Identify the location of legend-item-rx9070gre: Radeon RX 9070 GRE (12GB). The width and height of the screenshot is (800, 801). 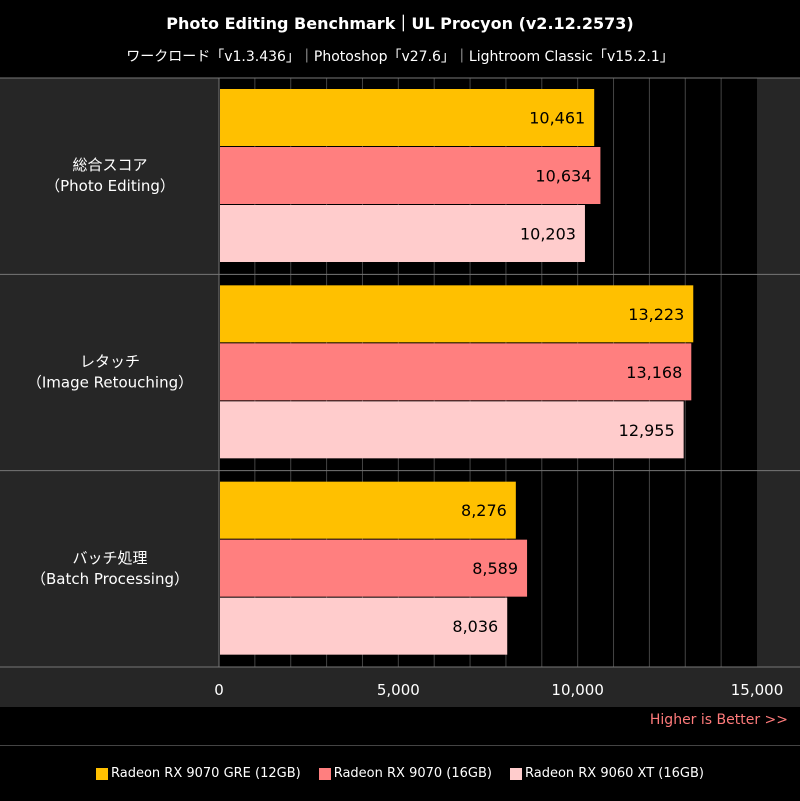
(198, 773).